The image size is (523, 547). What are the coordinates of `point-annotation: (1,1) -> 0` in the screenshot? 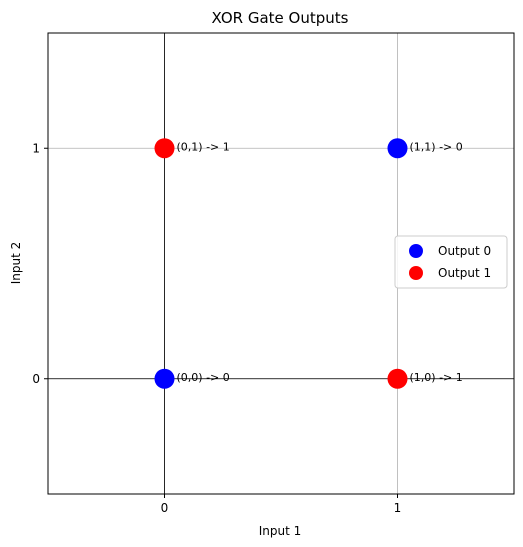 It's located at (436, 146).